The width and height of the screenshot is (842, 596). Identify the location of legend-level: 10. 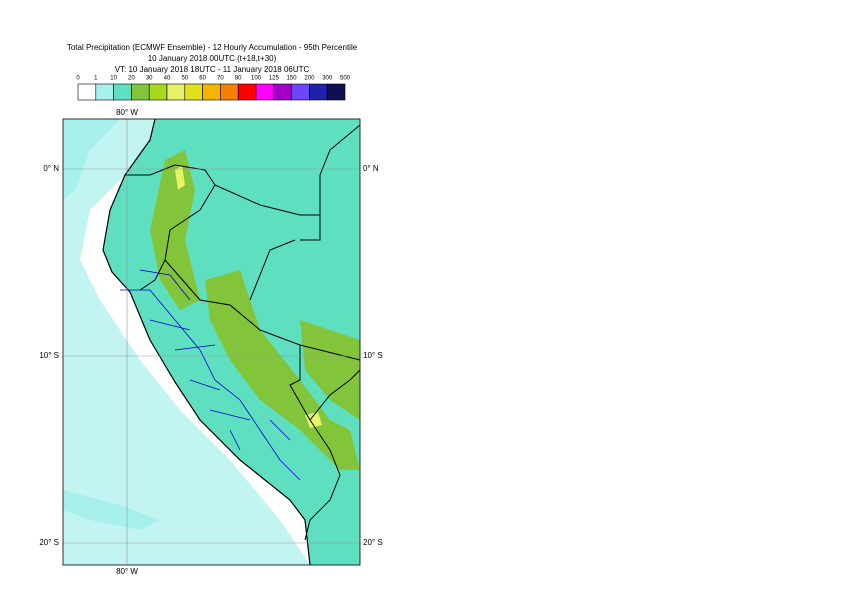
(113, 79).